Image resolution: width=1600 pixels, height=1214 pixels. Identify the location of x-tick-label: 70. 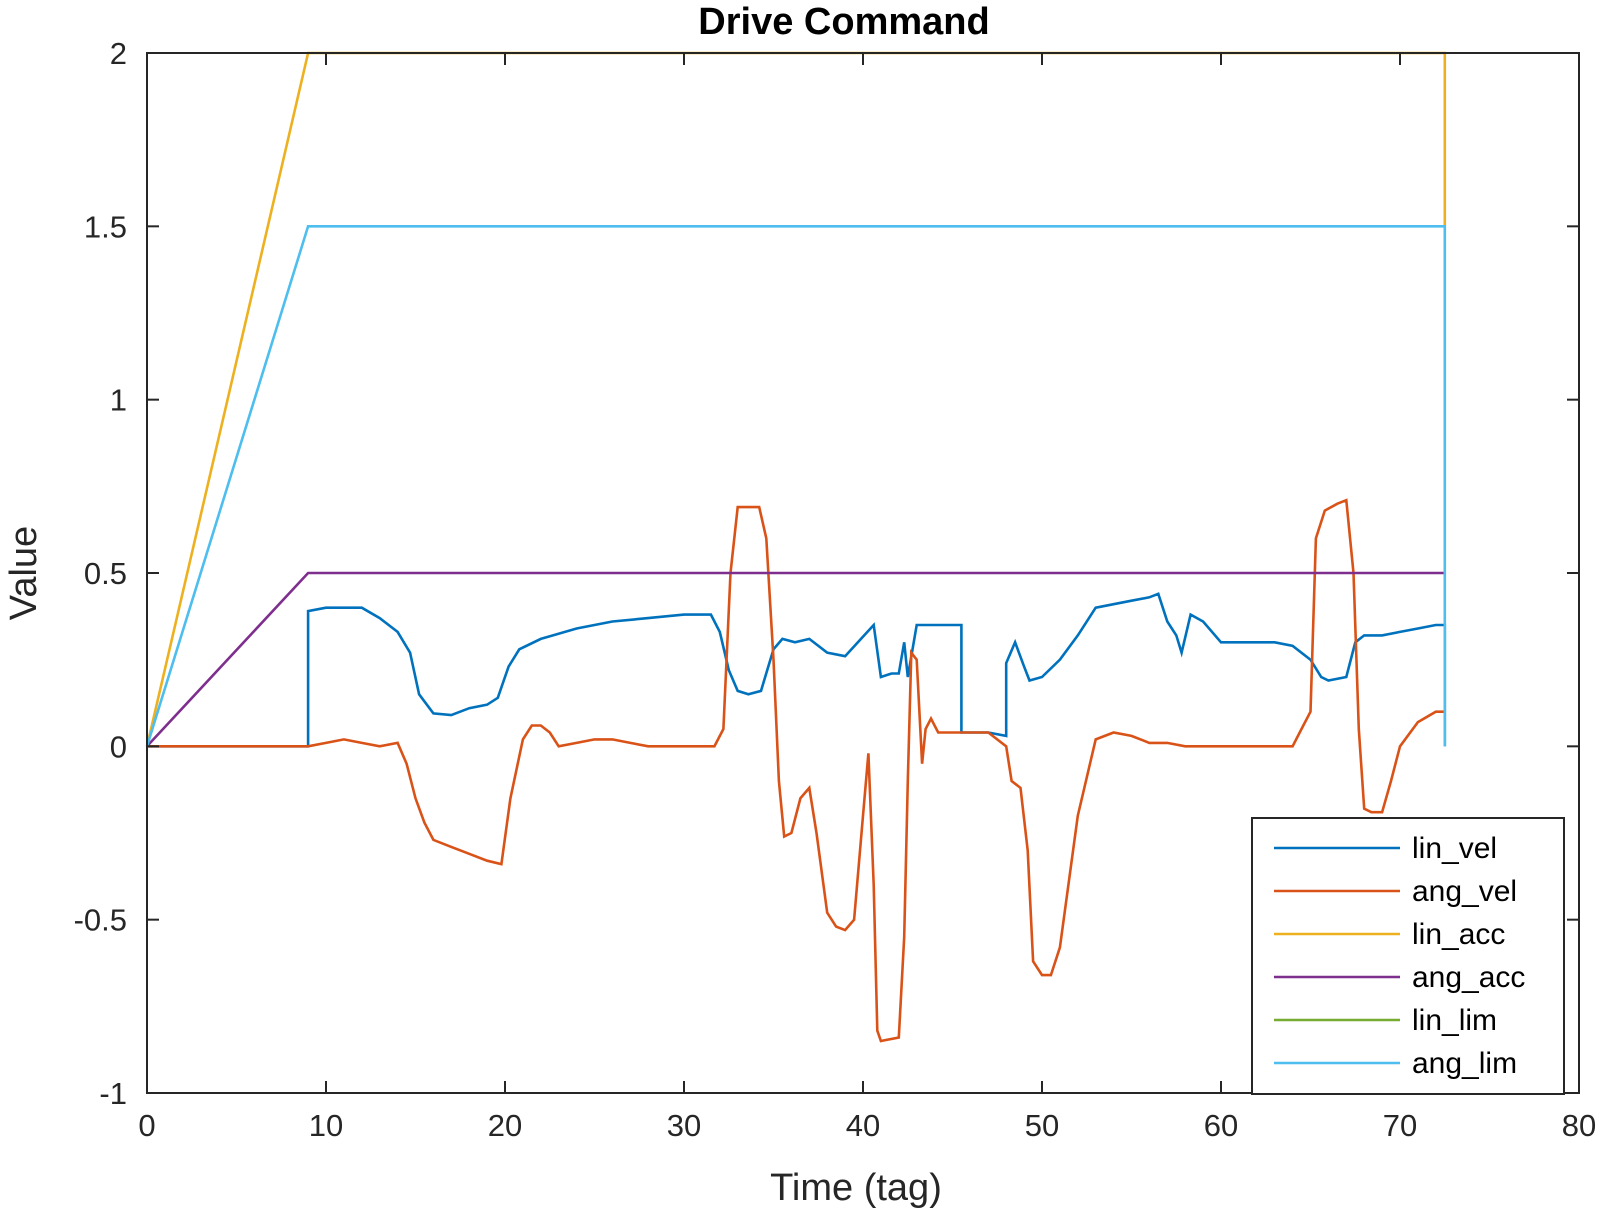
(1400, 1125).